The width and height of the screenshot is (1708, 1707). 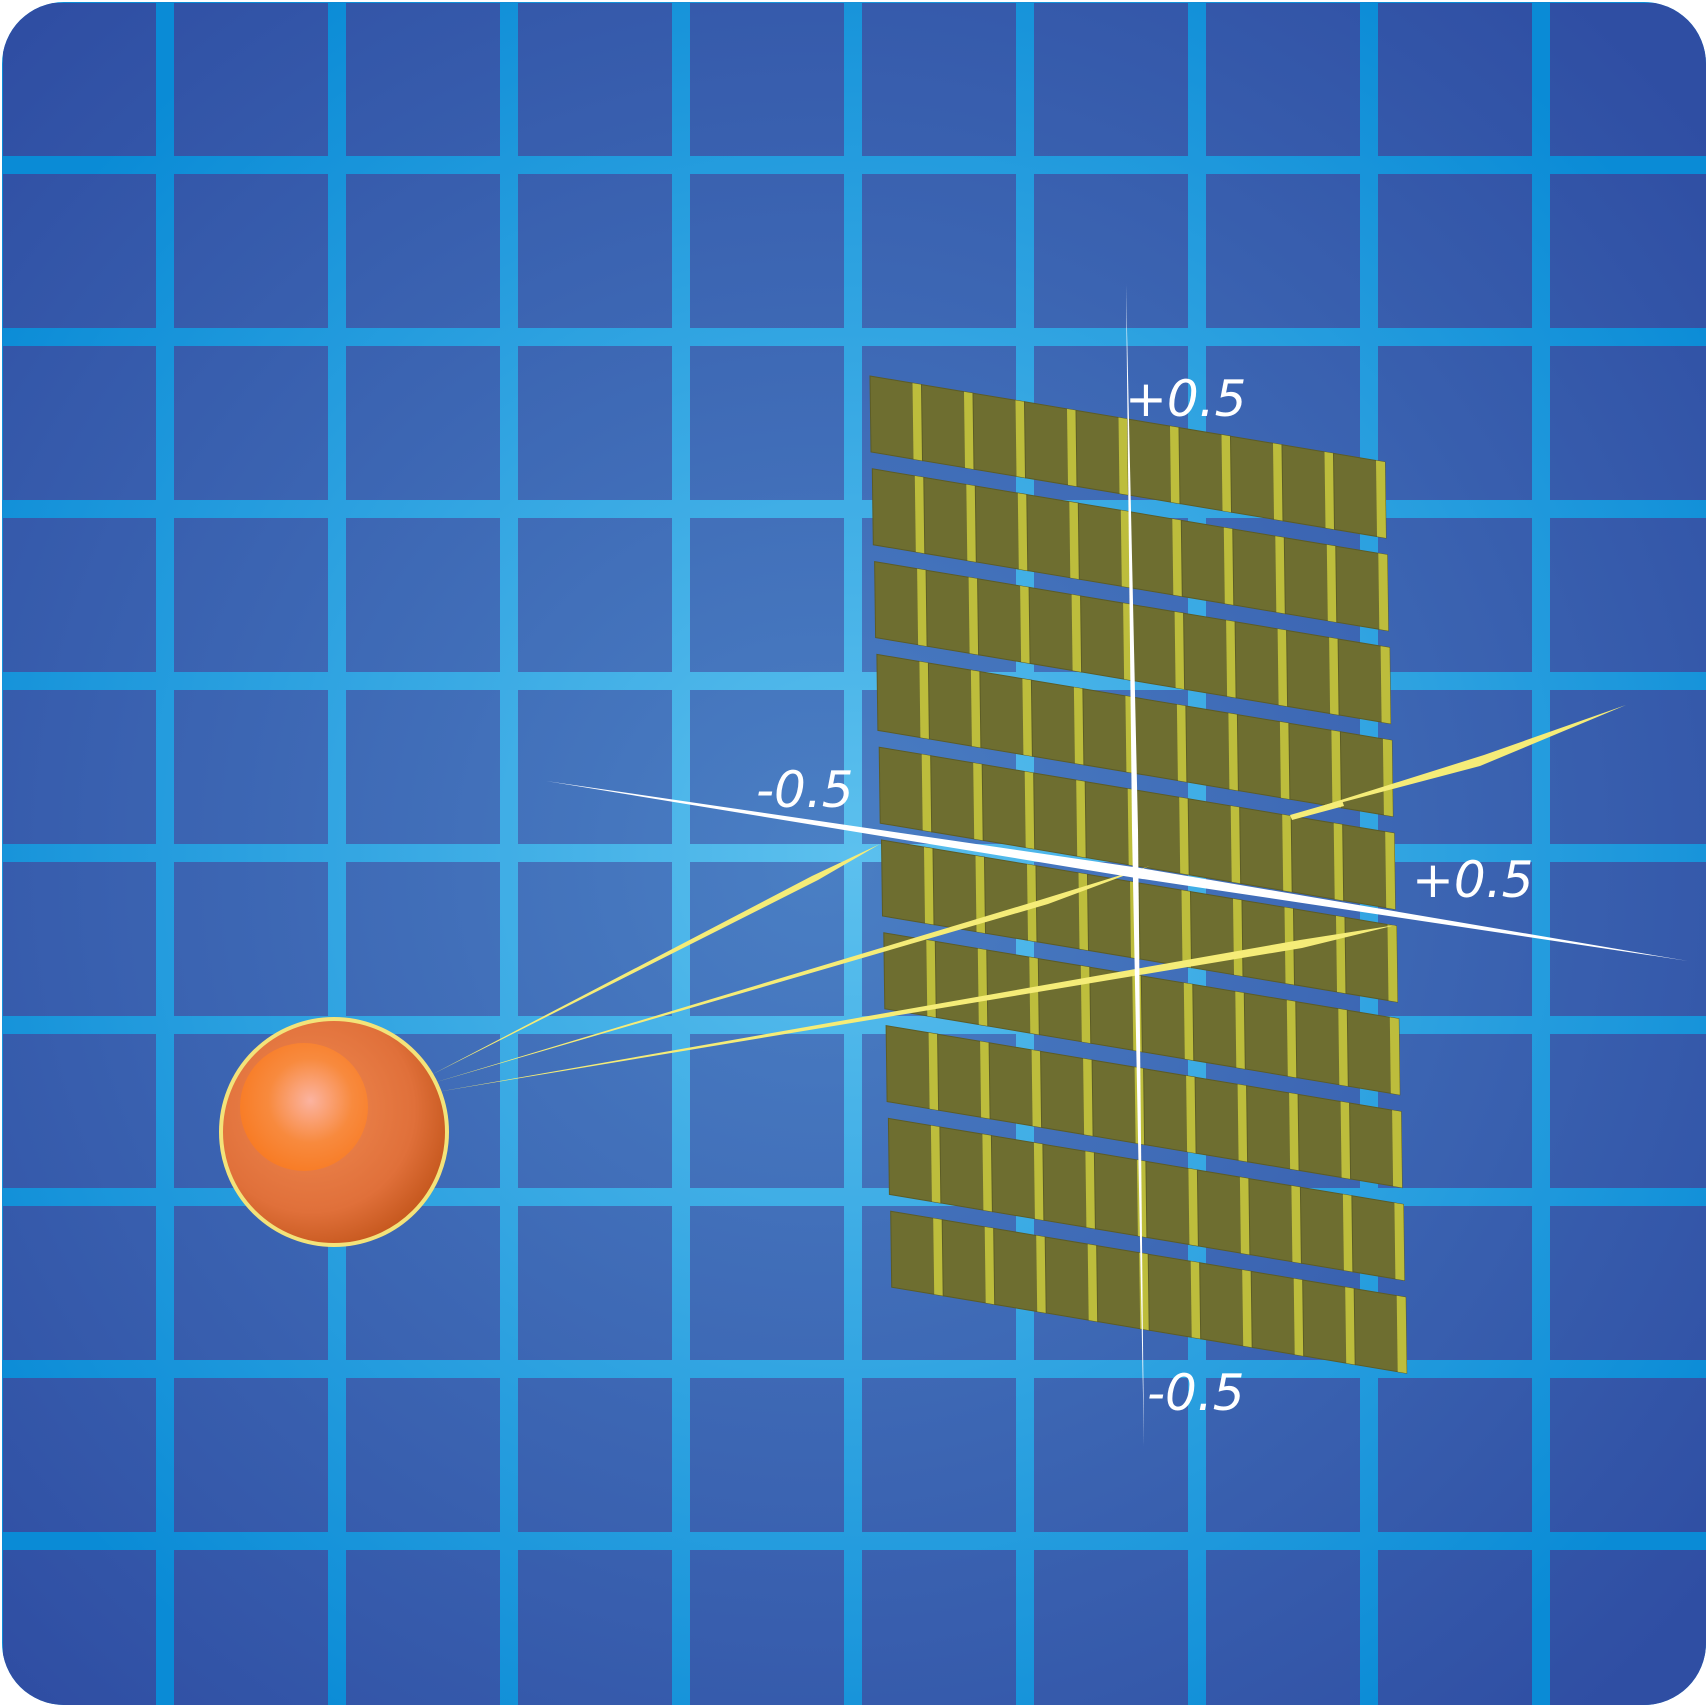 I want to click on horizontal-axis, so click(x=1117, y=871).